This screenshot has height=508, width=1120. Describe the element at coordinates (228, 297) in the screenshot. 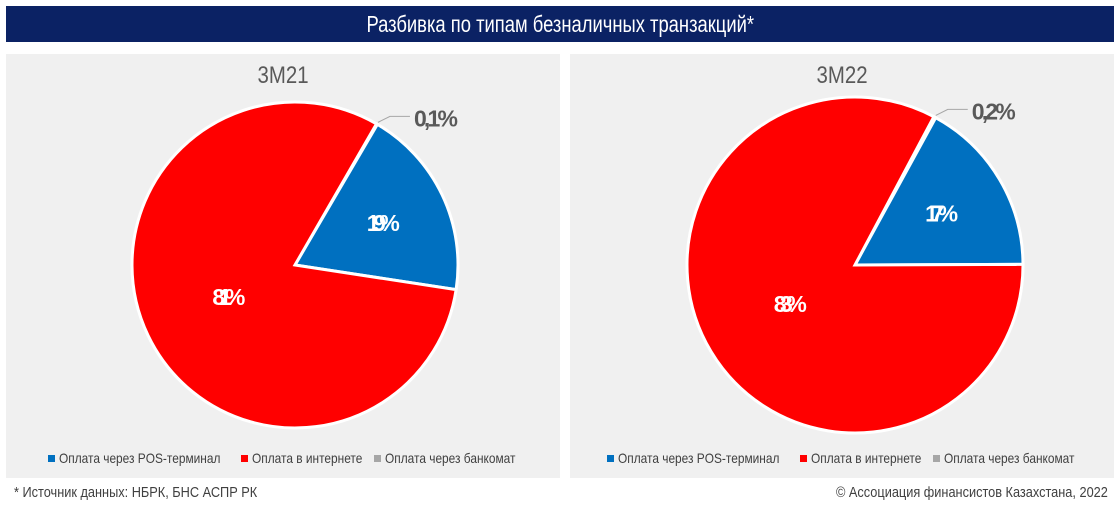

I see `data-label-internet: 81%` at that location.